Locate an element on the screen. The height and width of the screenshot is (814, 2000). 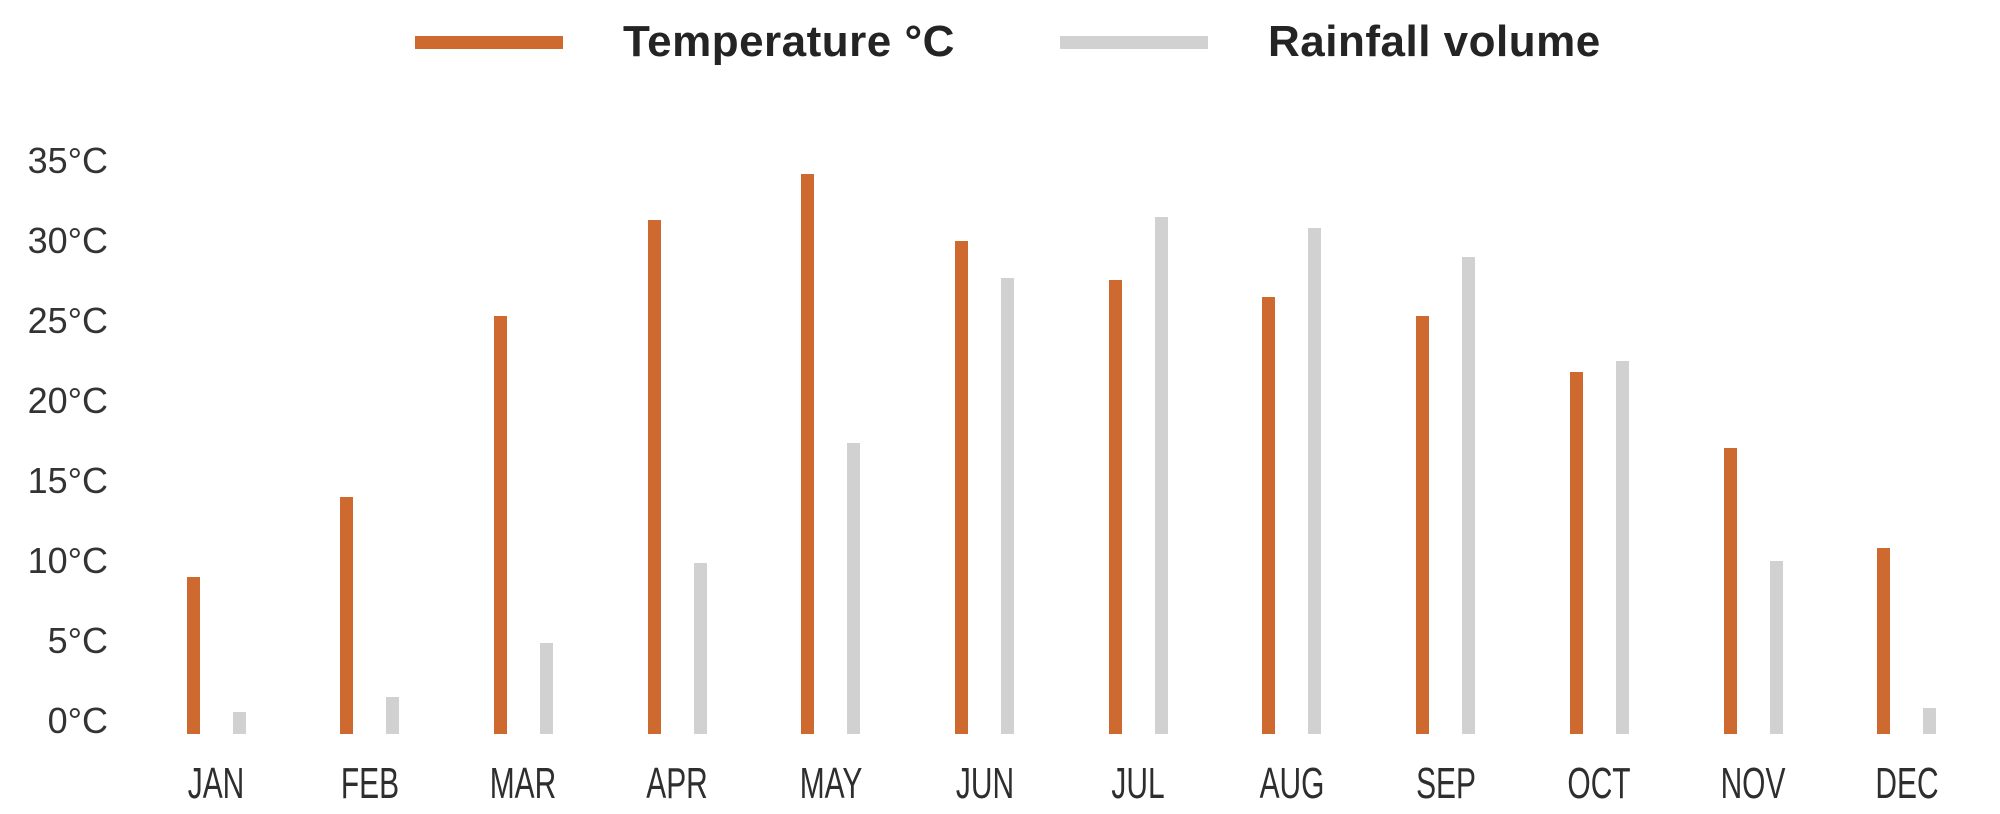
rainfall-bar-feb is located at coordinates (393, 715).